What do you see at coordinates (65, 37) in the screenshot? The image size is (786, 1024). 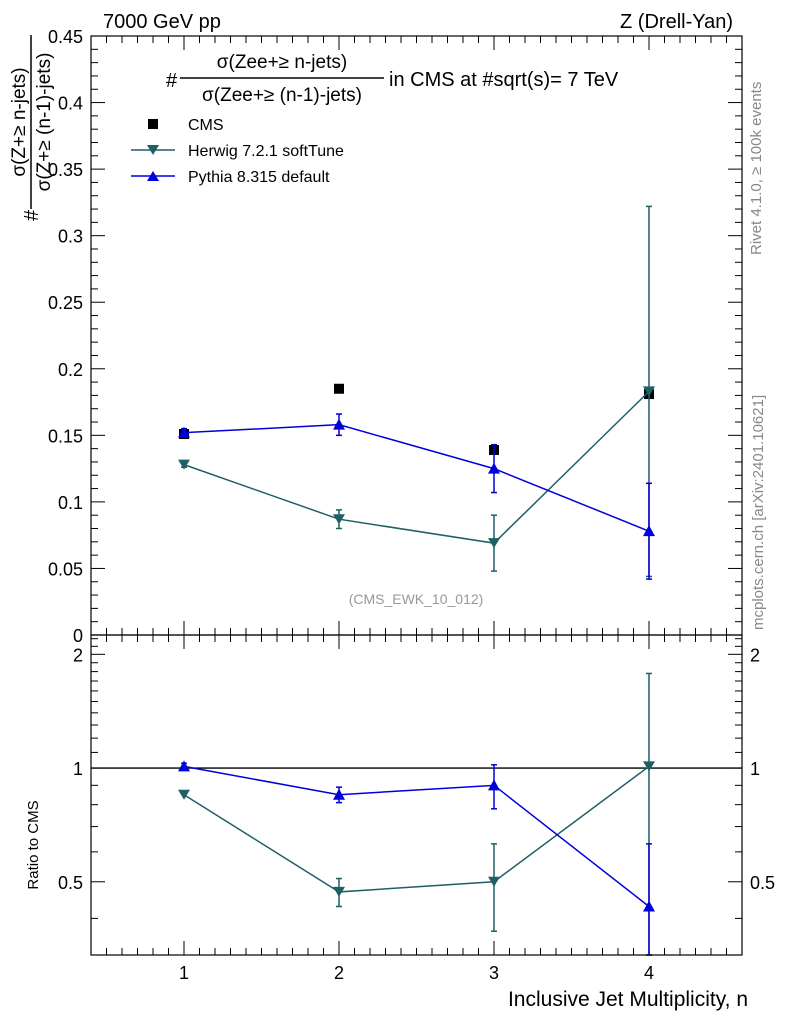 I see `y-tick-label: 0.45` at bounding box center [65, 37].